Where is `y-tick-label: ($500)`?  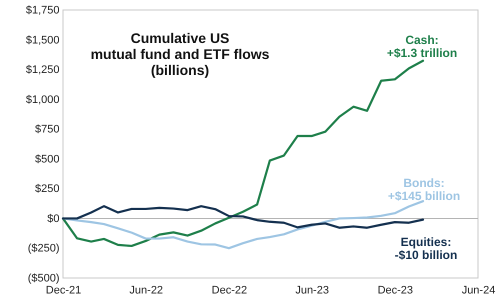 y-tick-label: ($500) is located at coordinates (44, 278).